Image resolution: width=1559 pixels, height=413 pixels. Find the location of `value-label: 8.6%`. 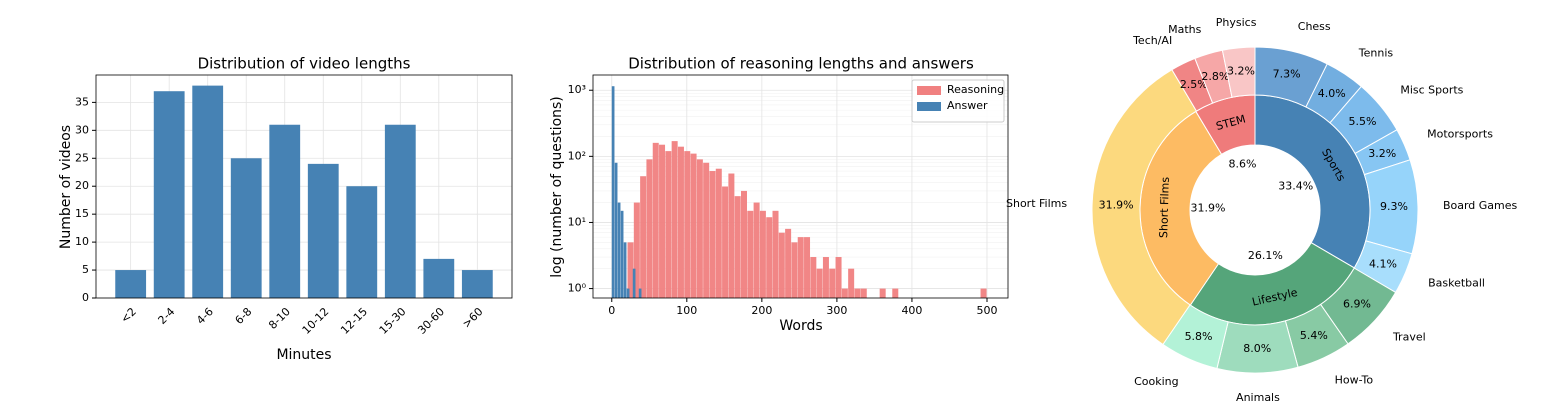

value-label: 8.6% is located at coordinates (1242, 164).